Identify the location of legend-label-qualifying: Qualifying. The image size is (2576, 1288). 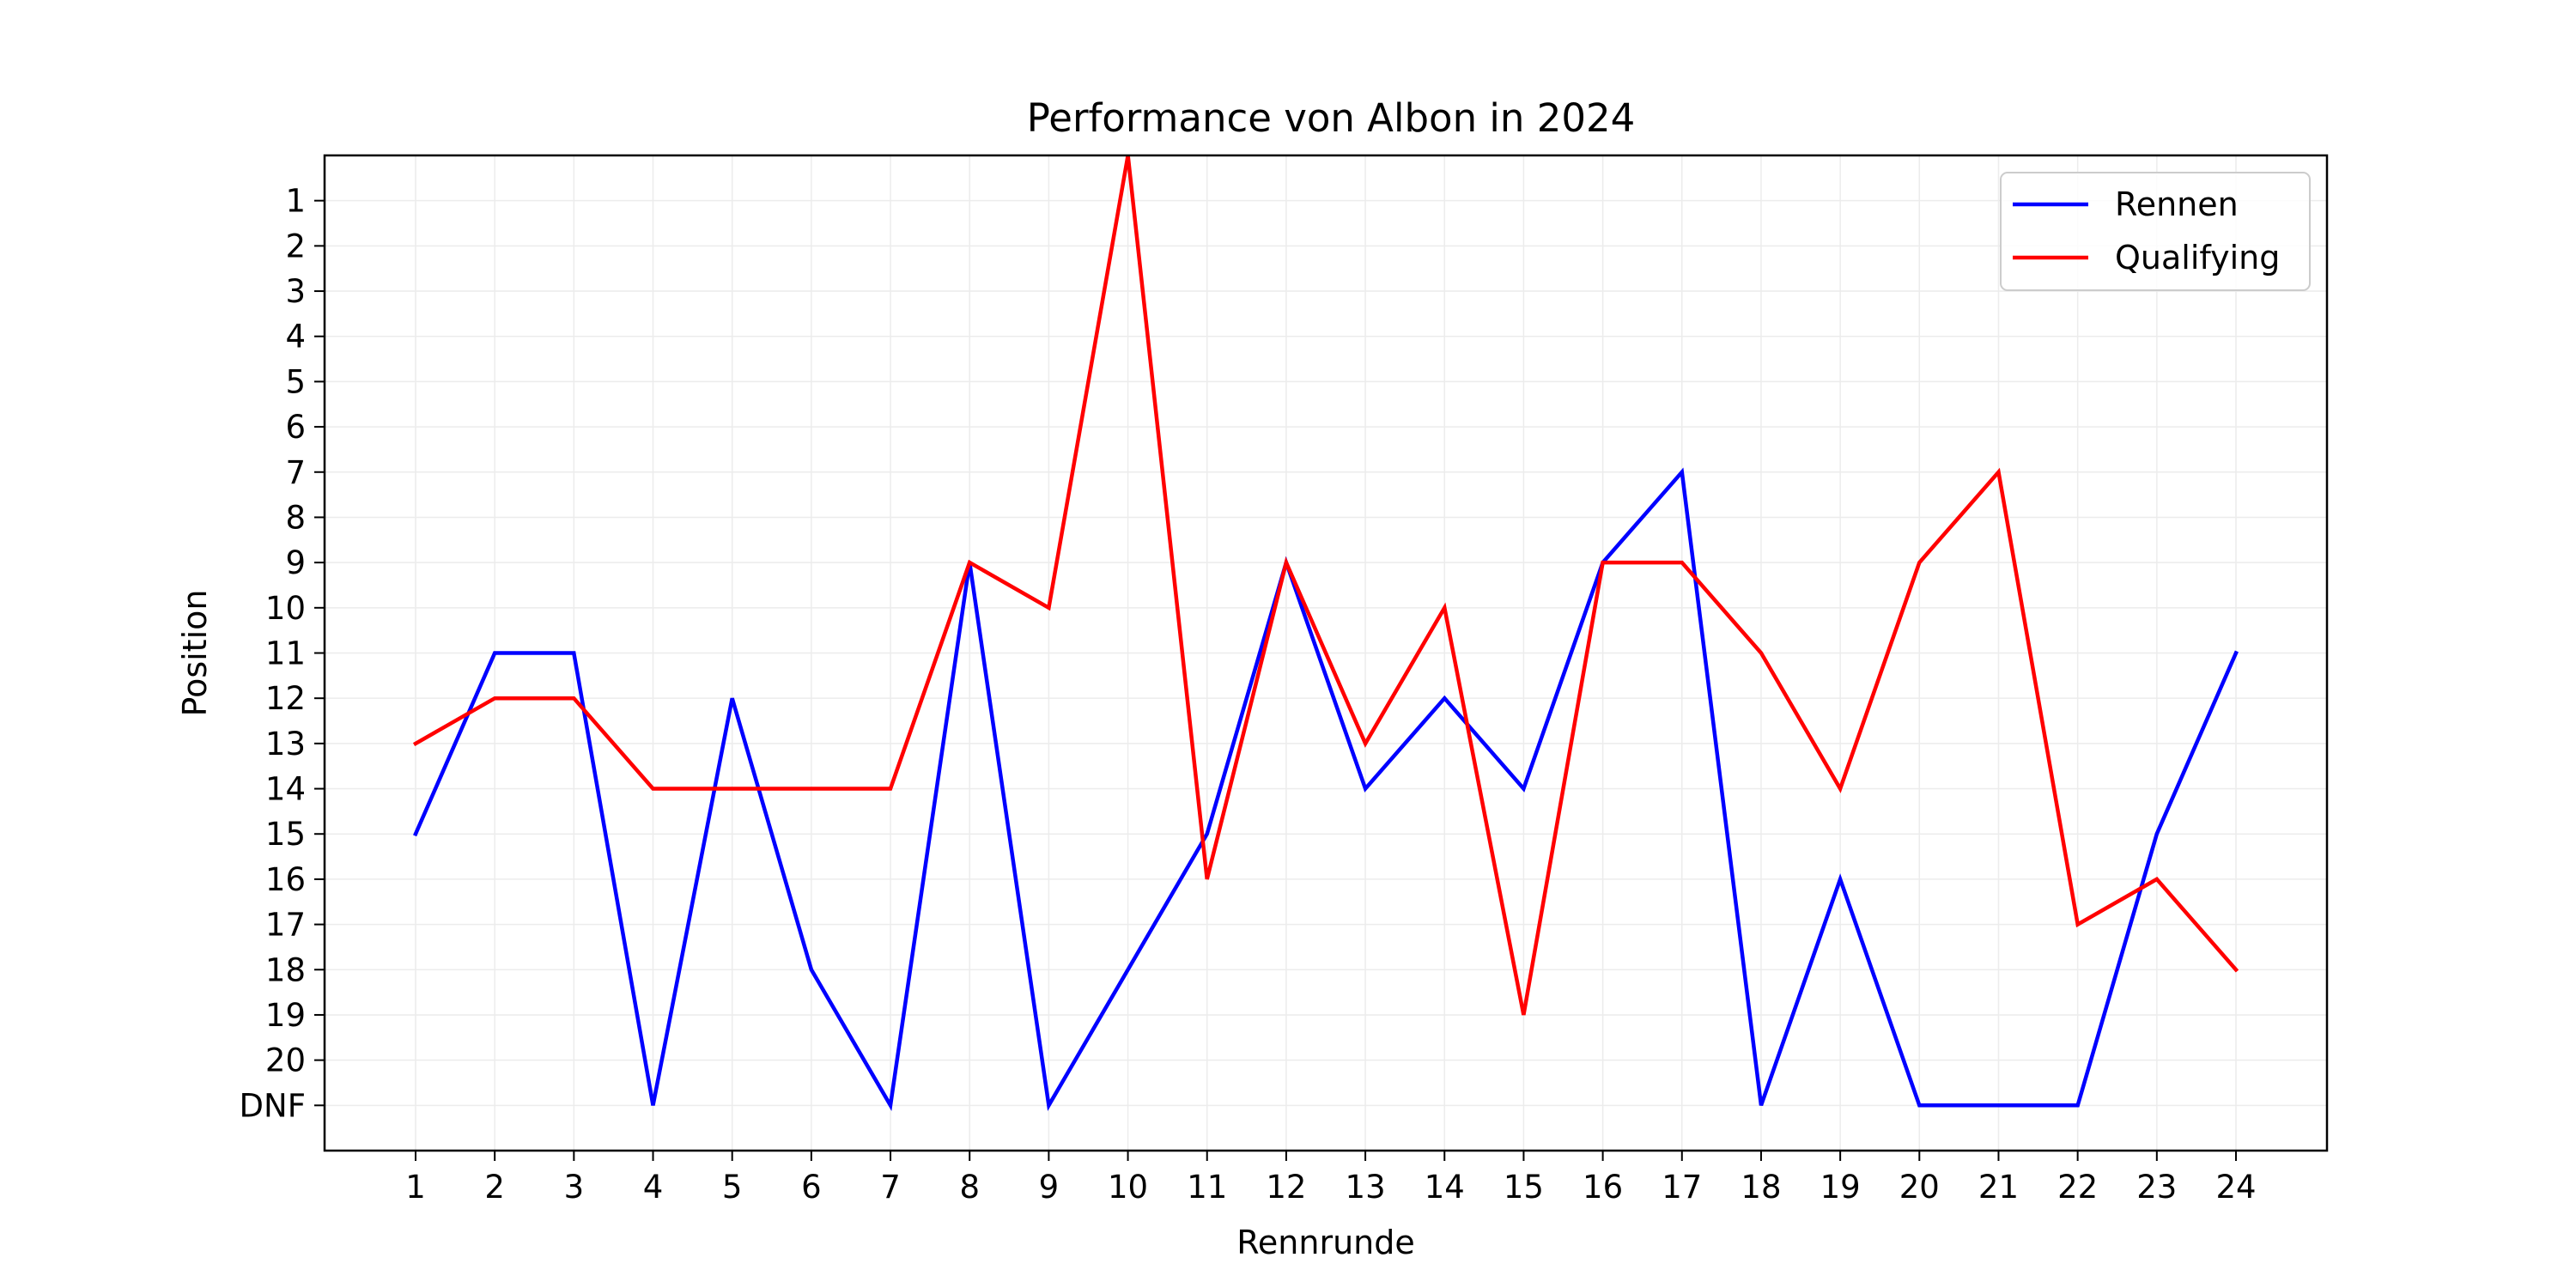
(2197, 258).